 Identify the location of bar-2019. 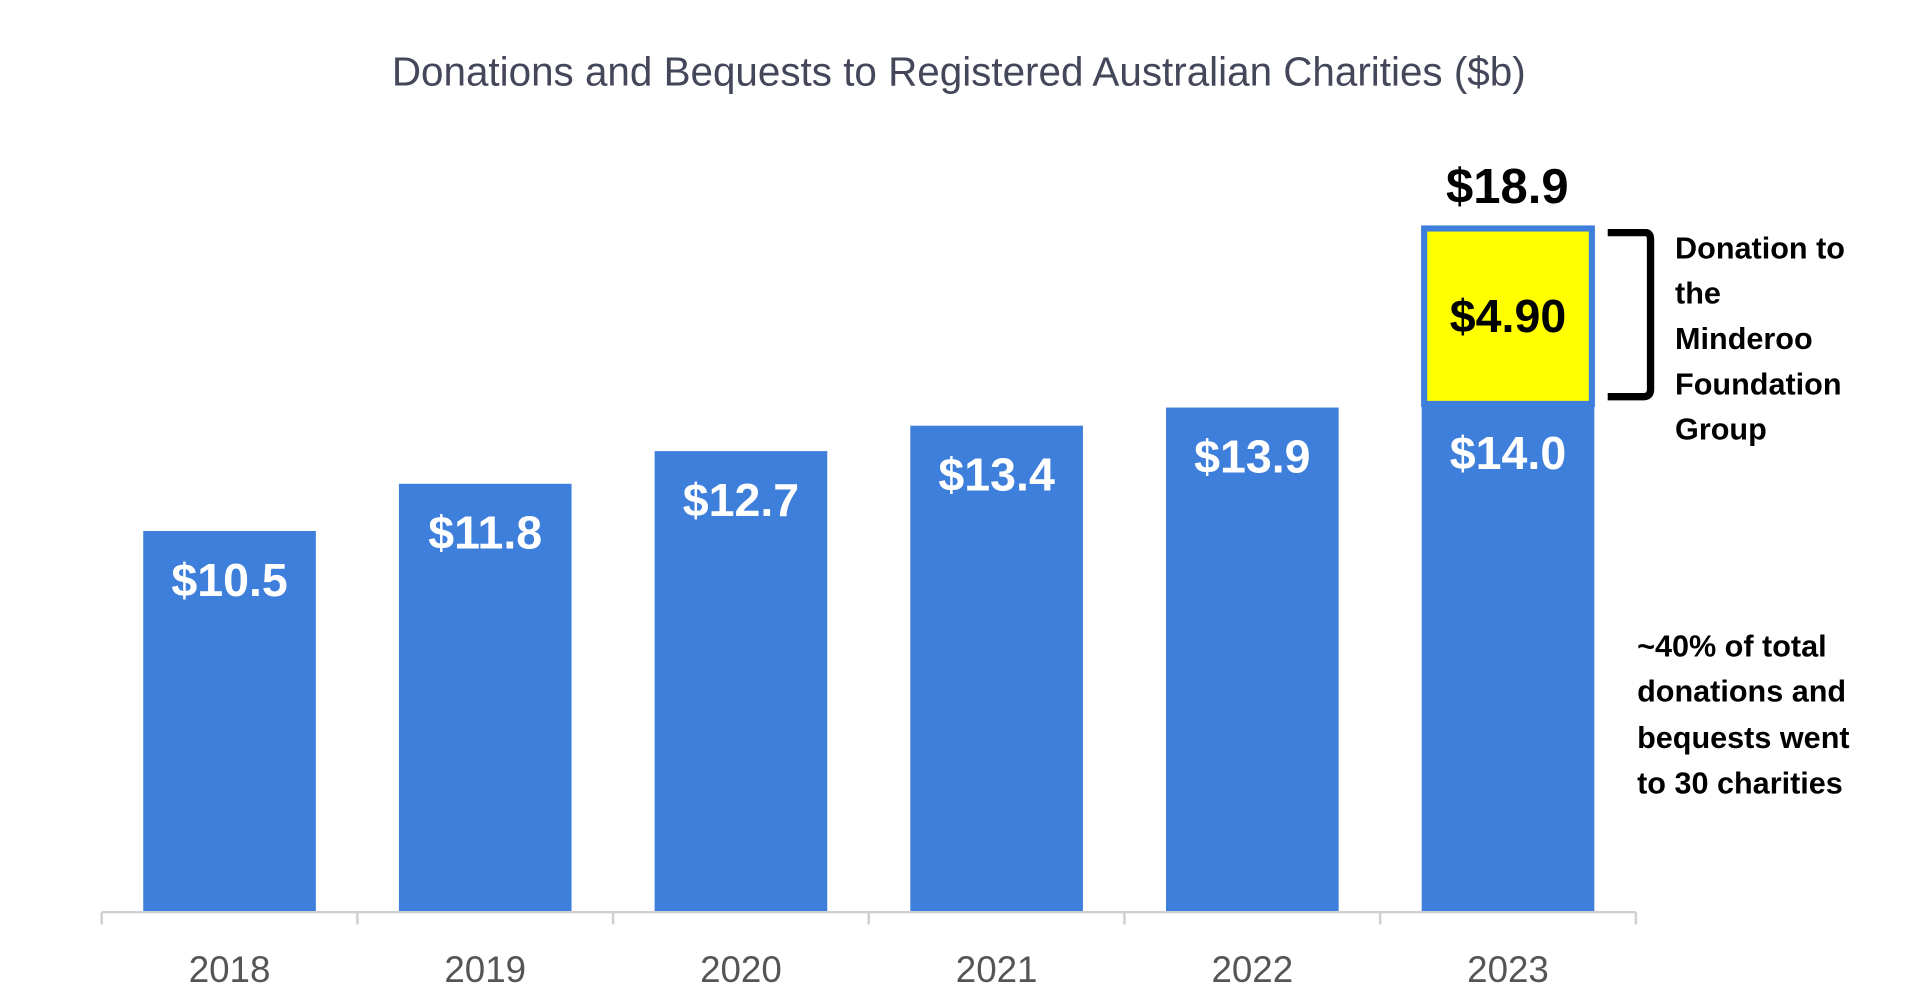
(485, 698).